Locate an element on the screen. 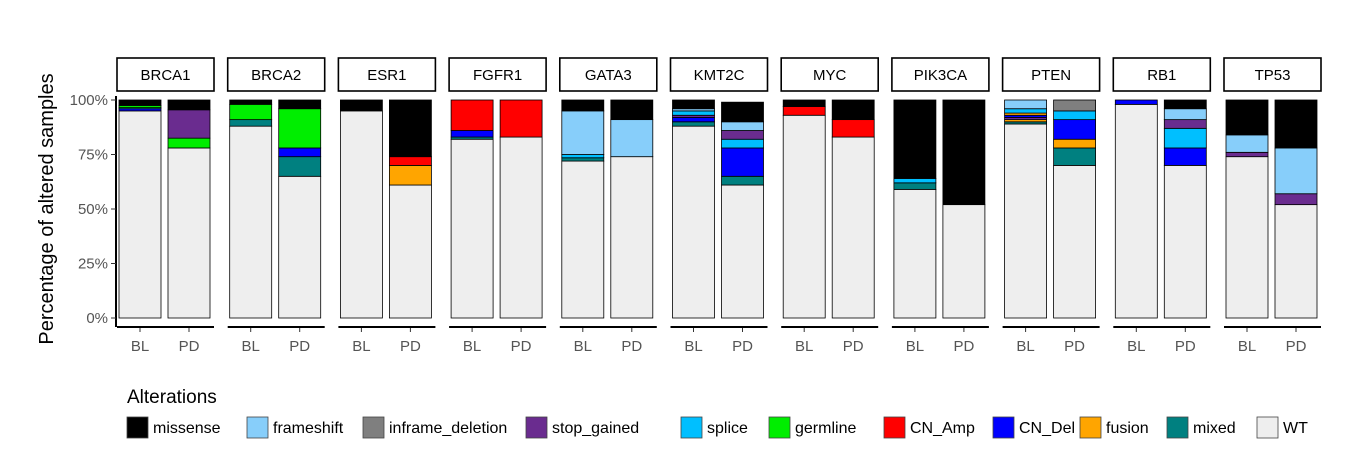  facet-strip-label: PTEN is located at coordinates (1051, 75).